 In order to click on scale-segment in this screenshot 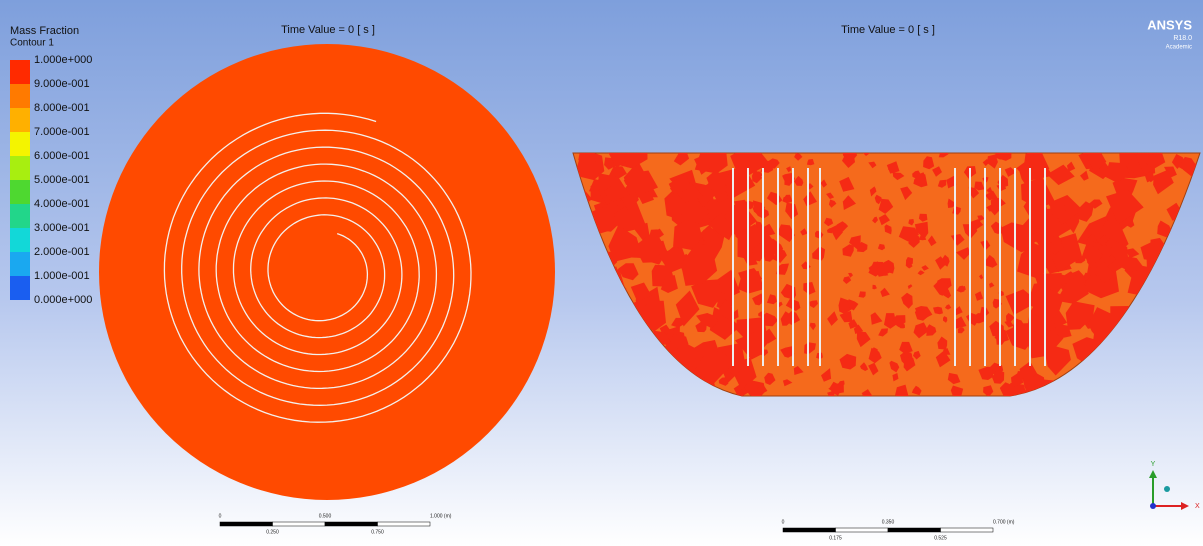, I will do `click(246, 524)`.